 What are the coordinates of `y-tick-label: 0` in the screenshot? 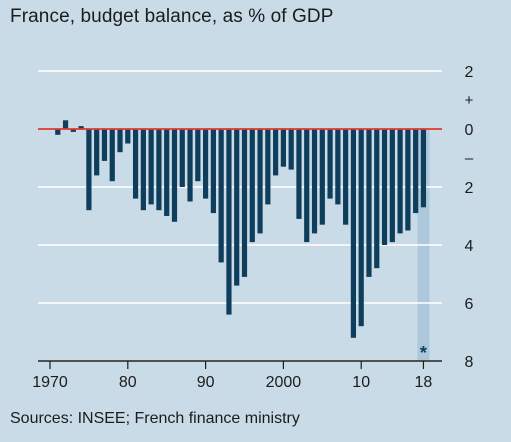 It's located at (469, 130).